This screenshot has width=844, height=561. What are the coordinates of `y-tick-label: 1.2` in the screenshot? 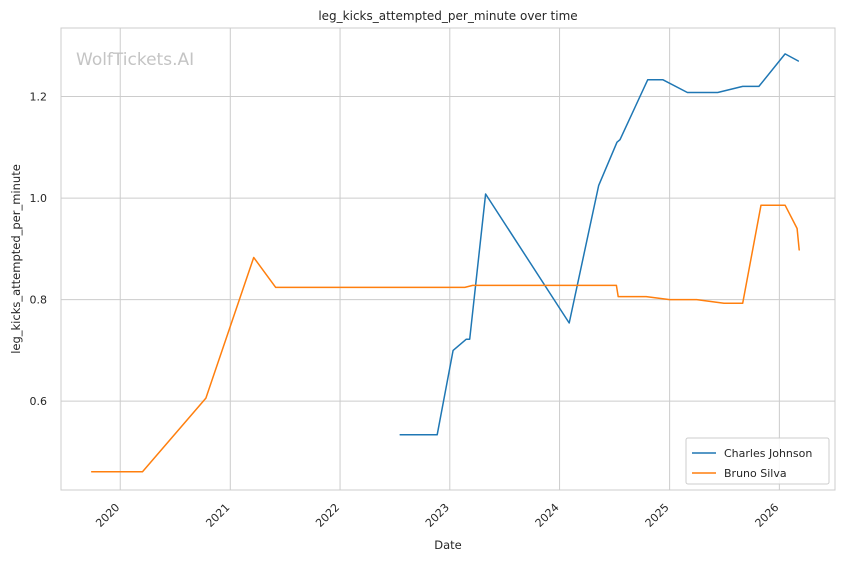 It's located at (39, 97).